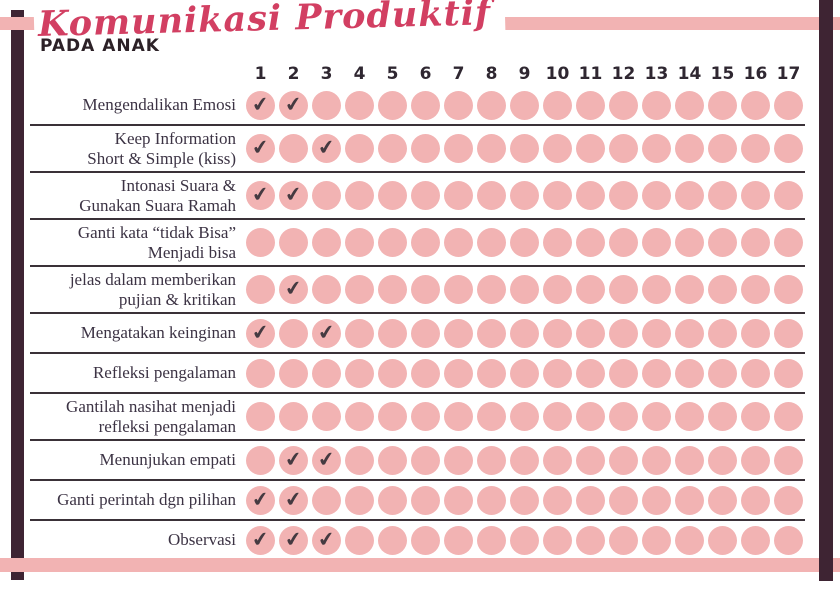  Describe the element at coordinates (458, 460) in the screenshot. I see `check-cell-r9c7` at that location.